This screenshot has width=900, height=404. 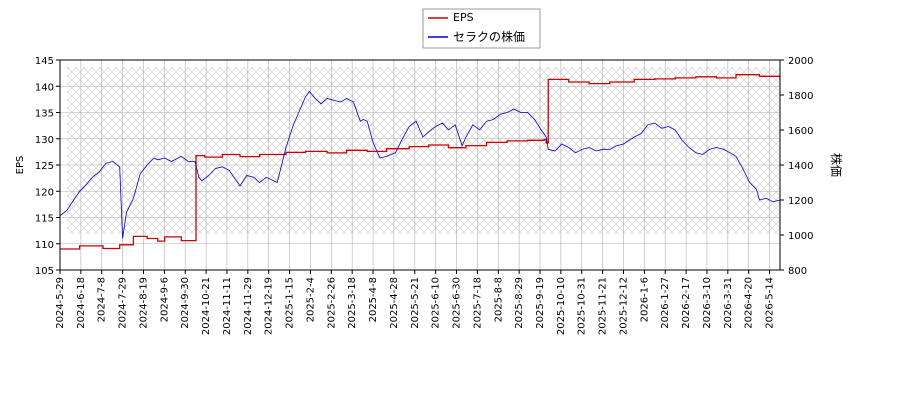 I want to click on x-tick-label: 2025-6-10, so click(x=436, y=303).